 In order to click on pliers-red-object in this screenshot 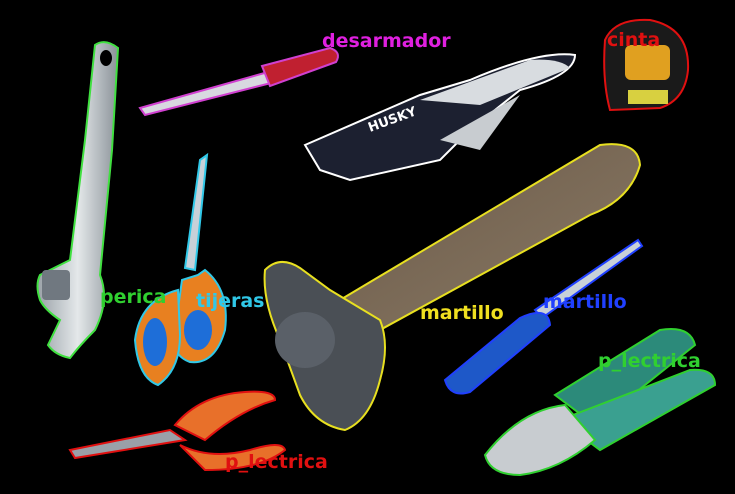, I will do `click(177, 431)`.